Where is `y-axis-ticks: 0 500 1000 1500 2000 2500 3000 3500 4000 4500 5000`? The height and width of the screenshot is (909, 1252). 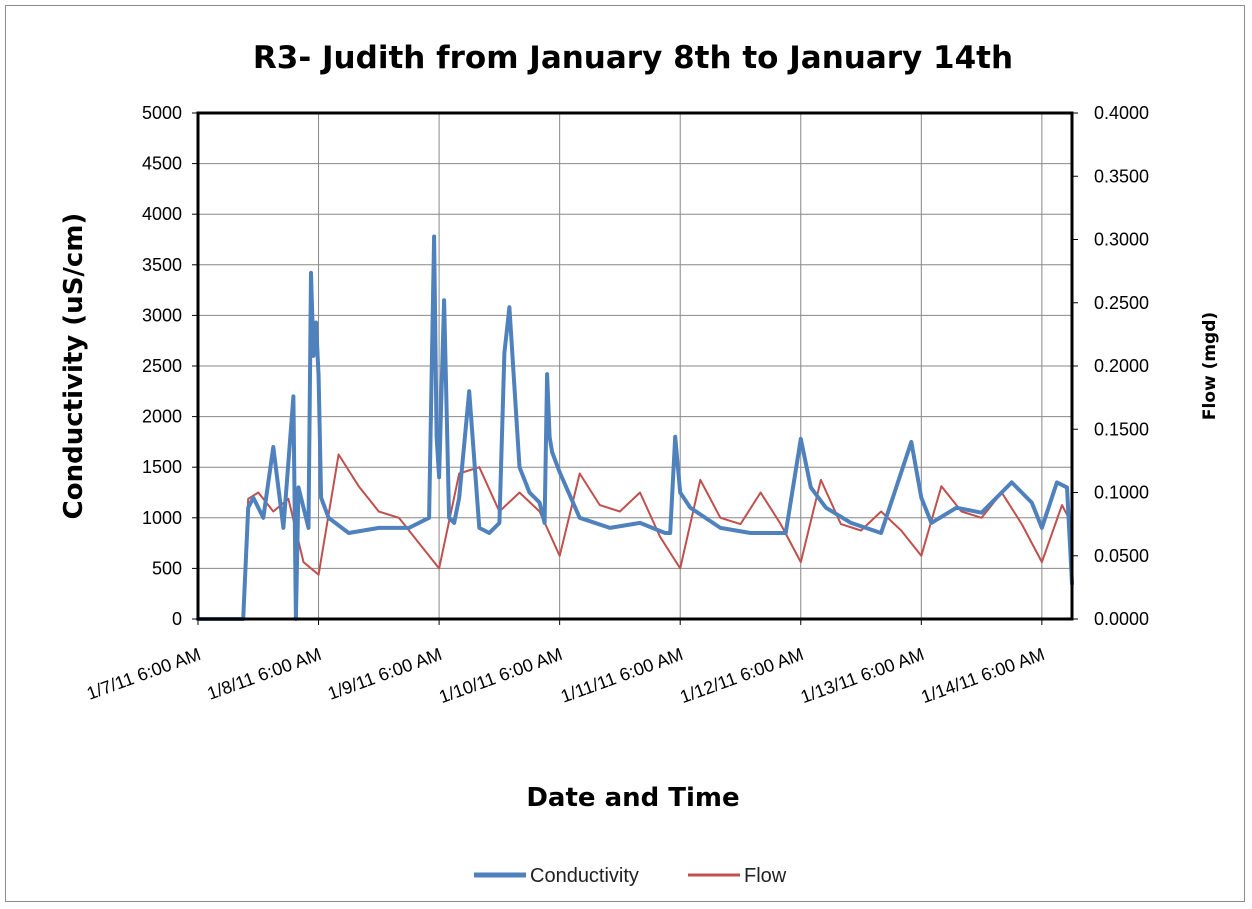 y-axis-ticks: 0 500 1000 1500 2000 2500 3000 3500 4000 4500 5000 is located at coordinates (170, 366).